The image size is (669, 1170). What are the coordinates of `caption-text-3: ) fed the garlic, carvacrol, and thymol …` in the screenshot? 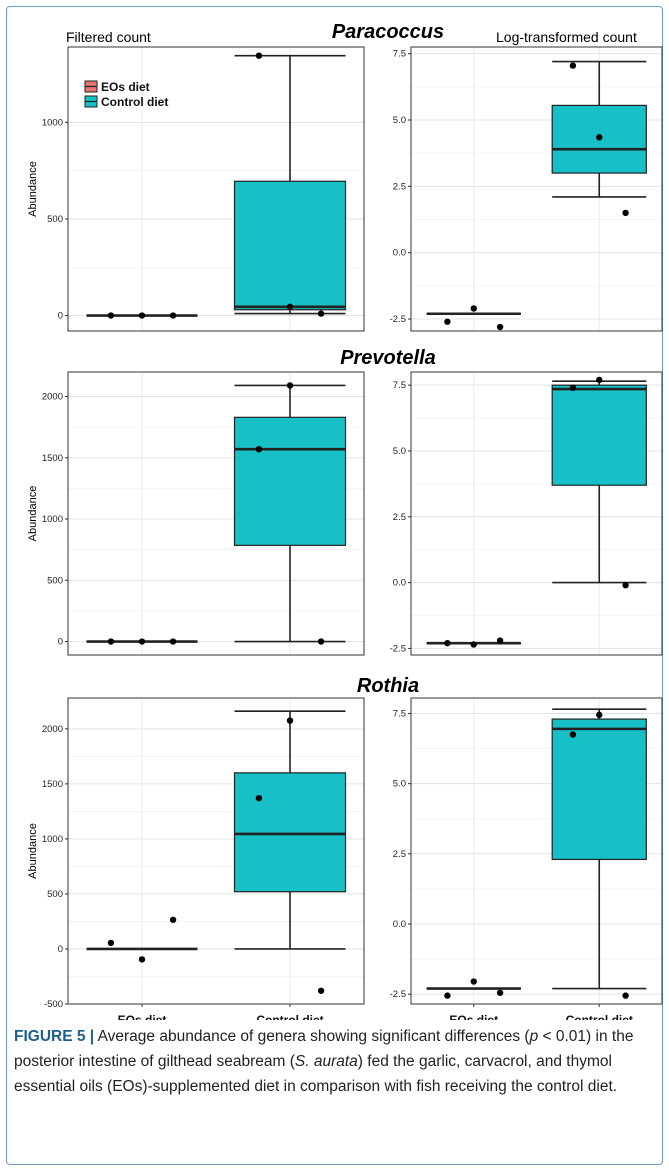 It's located at (316, 1074).